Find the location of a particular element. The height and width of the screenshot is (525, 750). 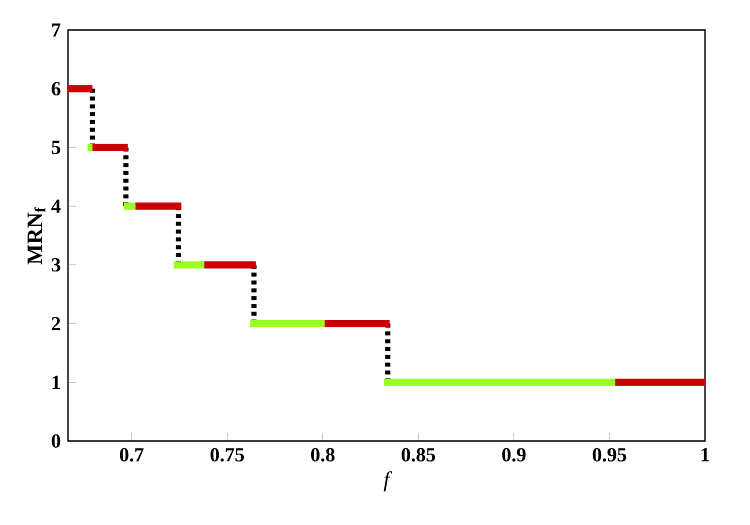

x-tick-label: 0.7 is located at coordinates (132, 455).